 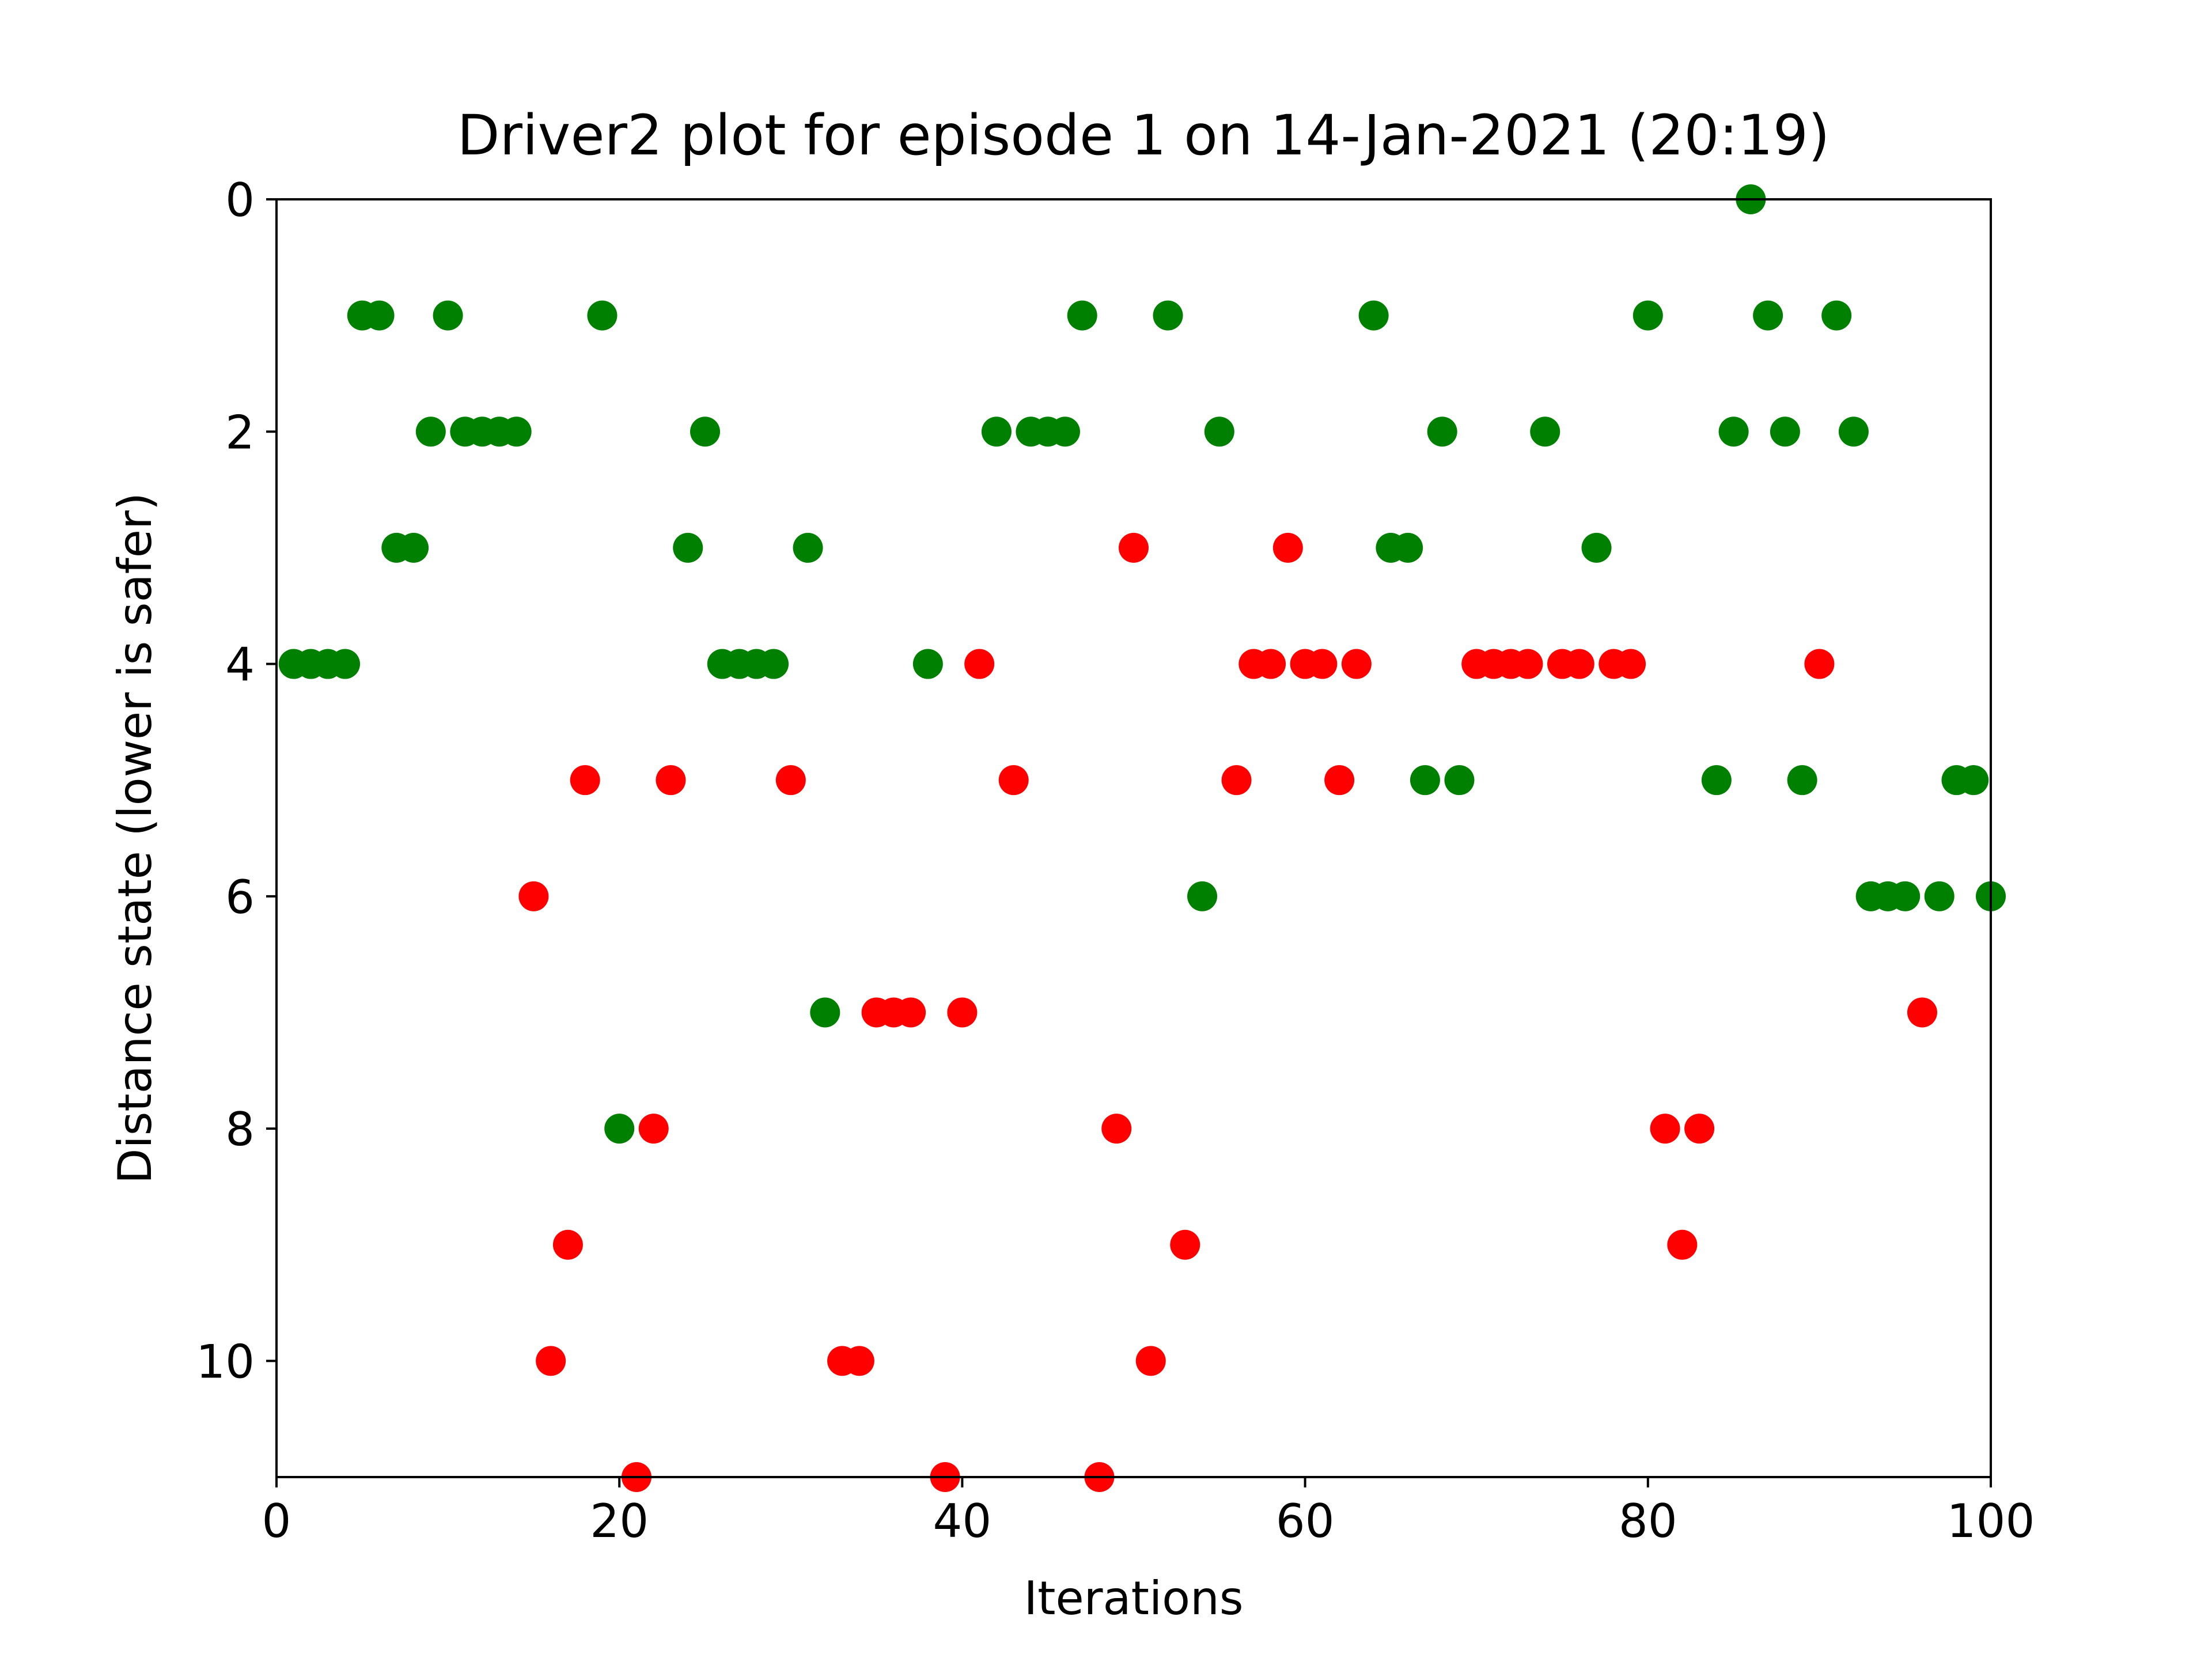 What do you see at coordinates (135, 838) in the screenshot?
I see `y-axis-label: Distance state (lower is safer)` at bounding box center [135, 838].